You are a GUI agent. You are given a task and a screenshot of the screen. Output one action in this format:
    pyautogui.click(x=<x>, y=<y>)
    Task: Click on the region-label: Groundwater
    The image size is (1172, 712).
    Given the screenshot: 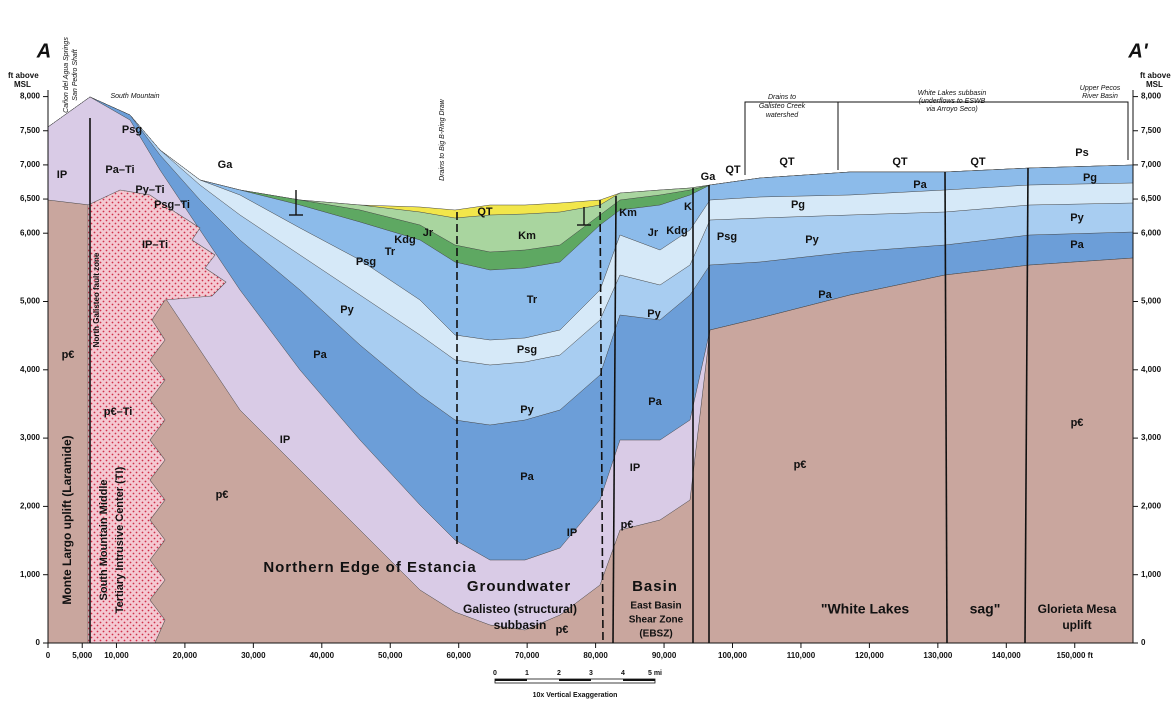 What is the action you would take?
    pyautogui.click(x=519, y=586)
    